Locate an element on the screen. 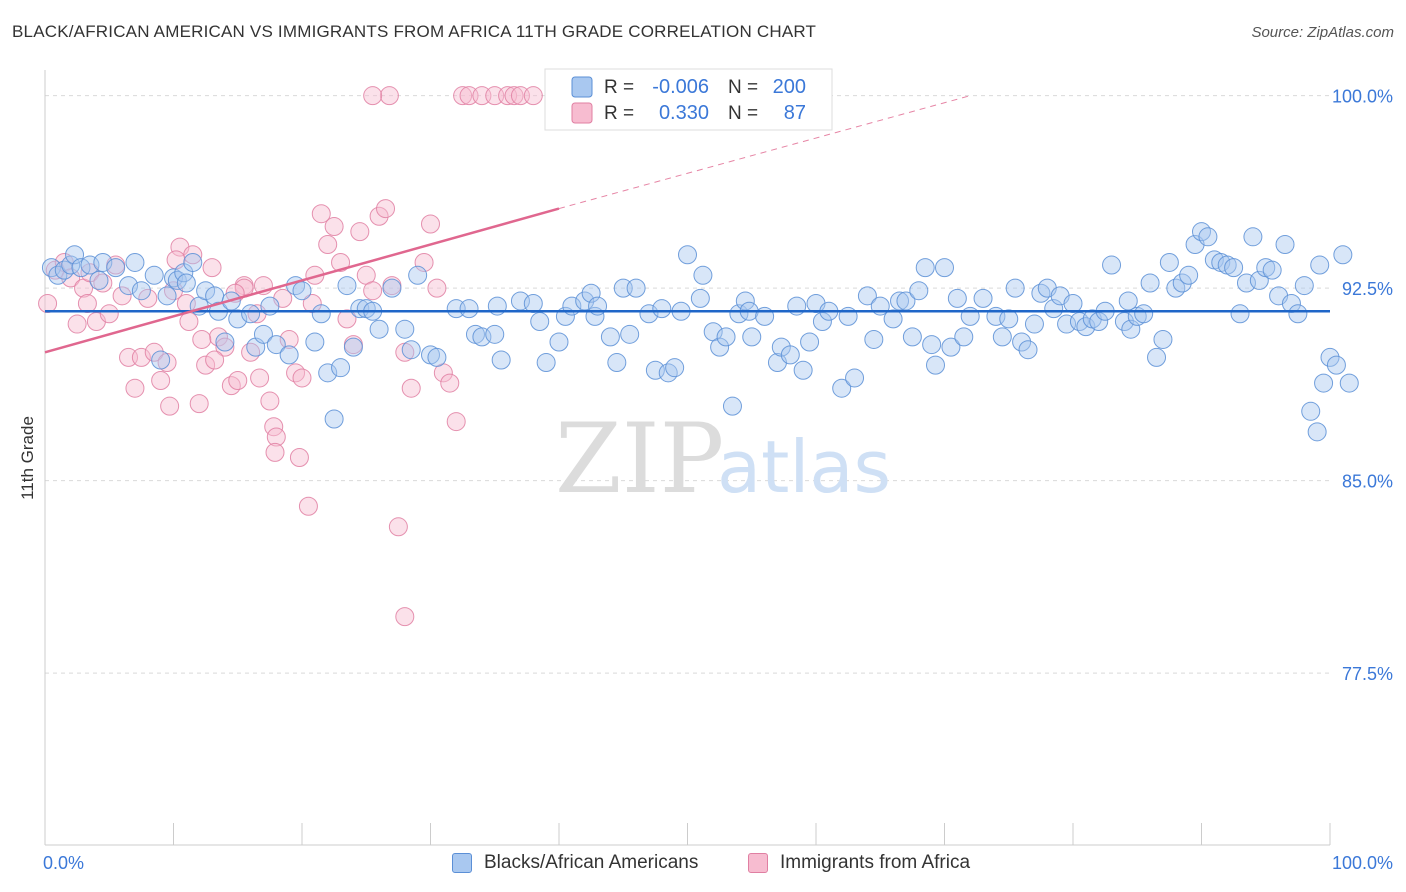  legend-n-value-2: 87 is located at coordinates (795, 113).